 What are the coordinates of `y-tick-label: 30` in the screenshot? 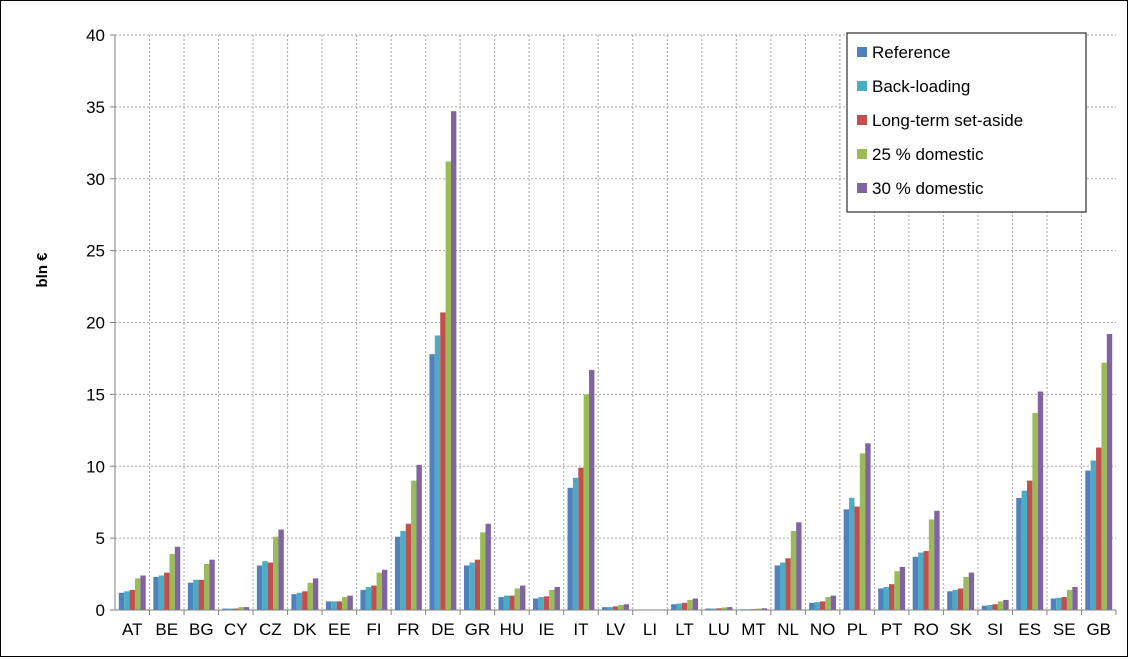 It's located at (95, 179).